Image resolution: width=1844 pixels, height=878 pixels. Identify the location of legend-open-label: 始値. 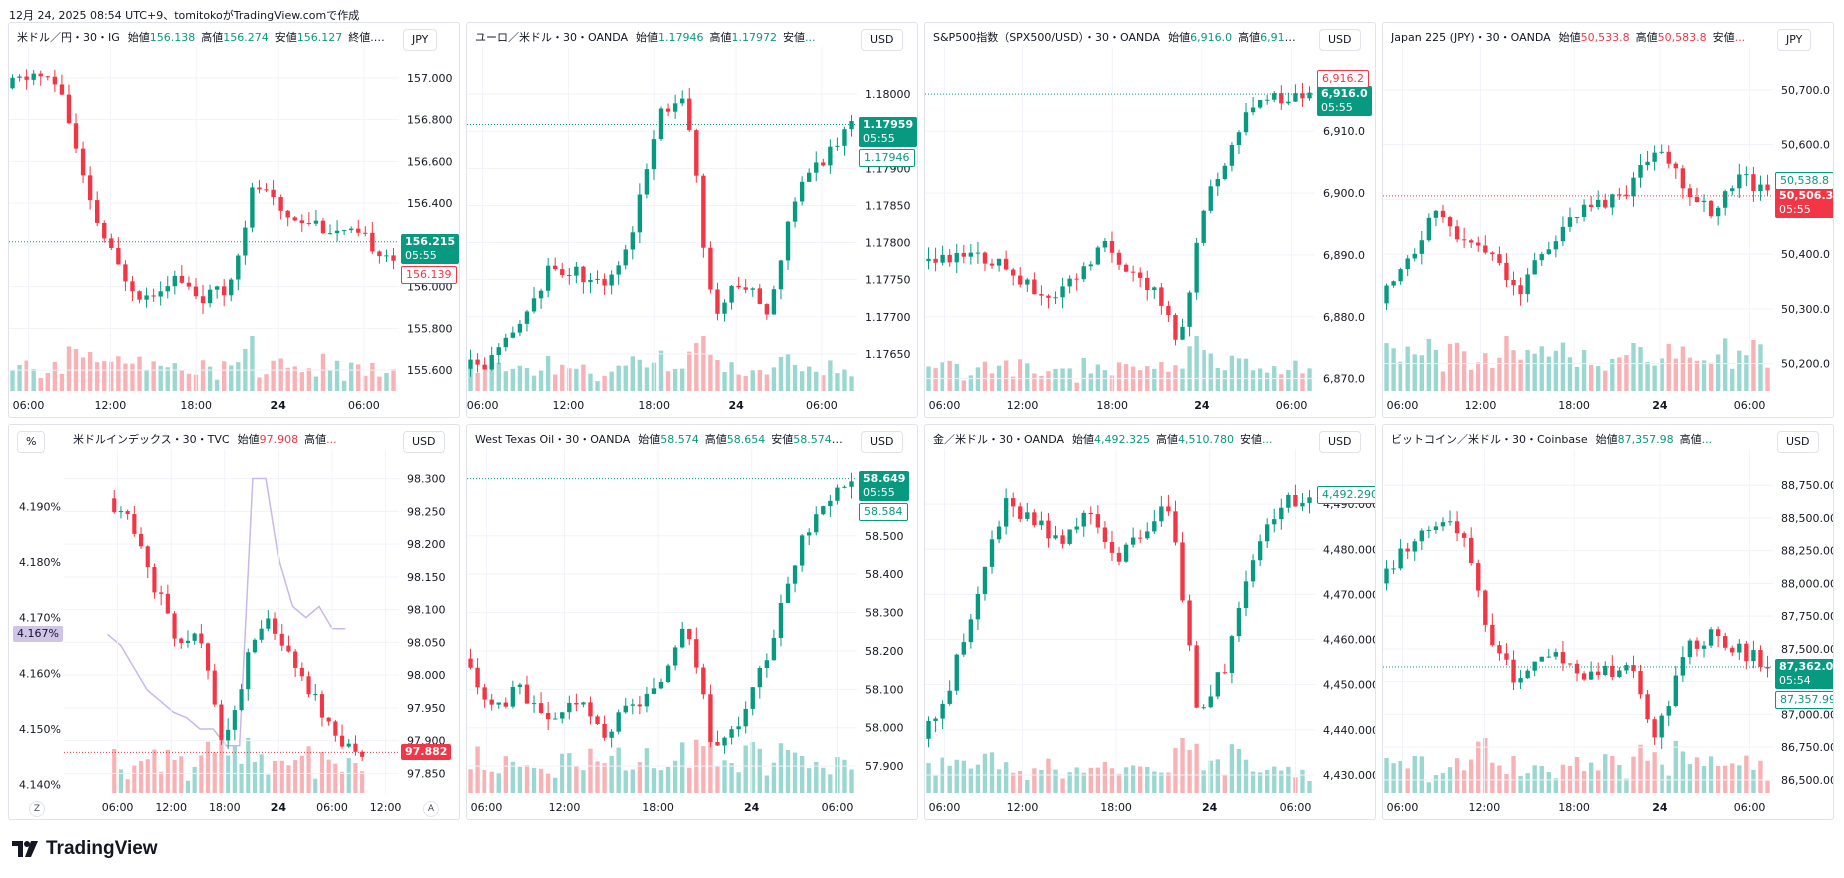
(138, 37).